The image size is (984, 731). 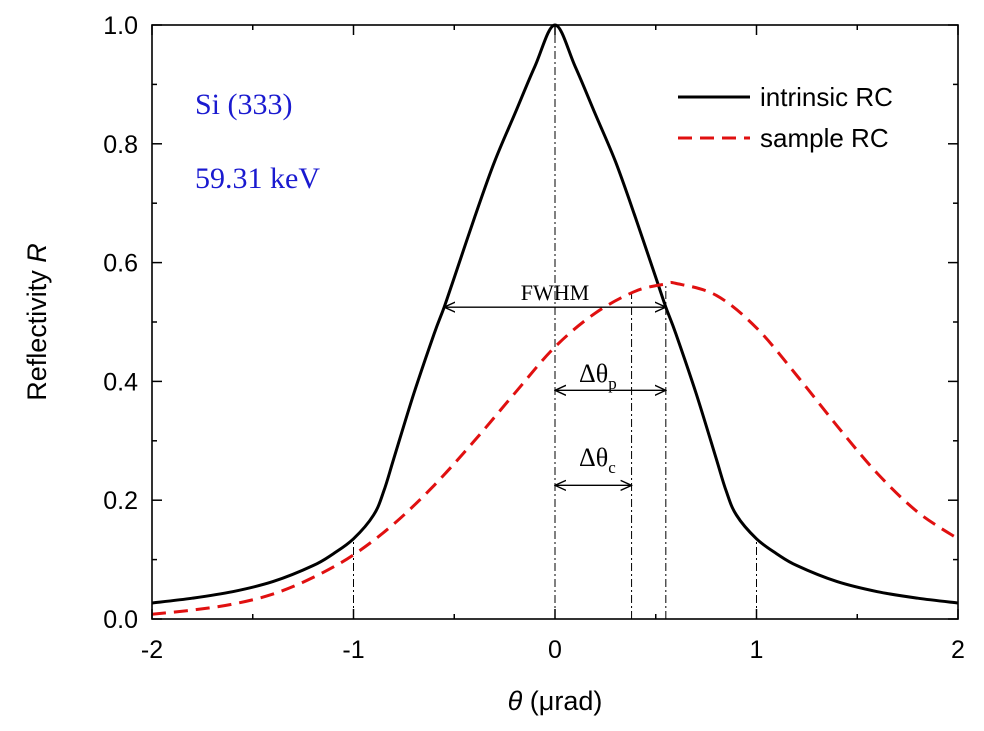 I want to click on energy-label: 59.31 keV, so click(x=257, y=178).